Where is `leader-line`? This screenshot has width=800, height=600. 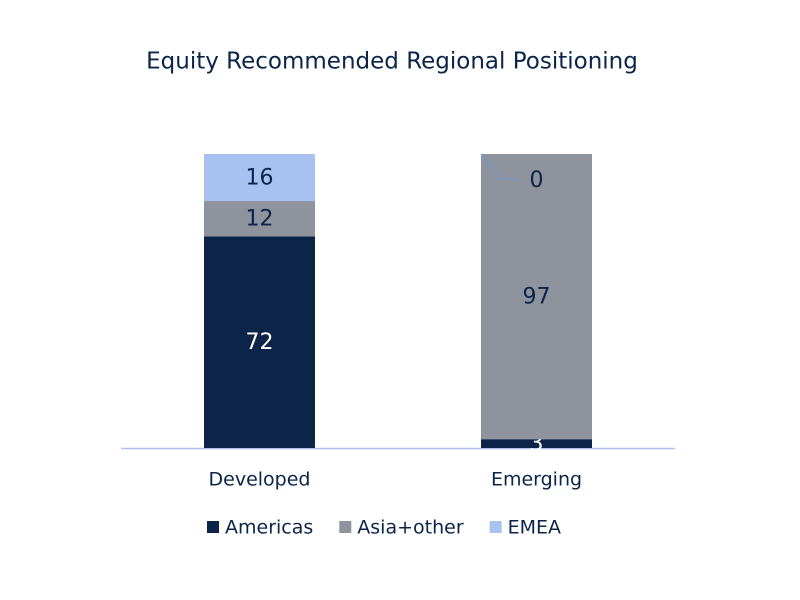 leader-line is located at coordinates (498, 166).